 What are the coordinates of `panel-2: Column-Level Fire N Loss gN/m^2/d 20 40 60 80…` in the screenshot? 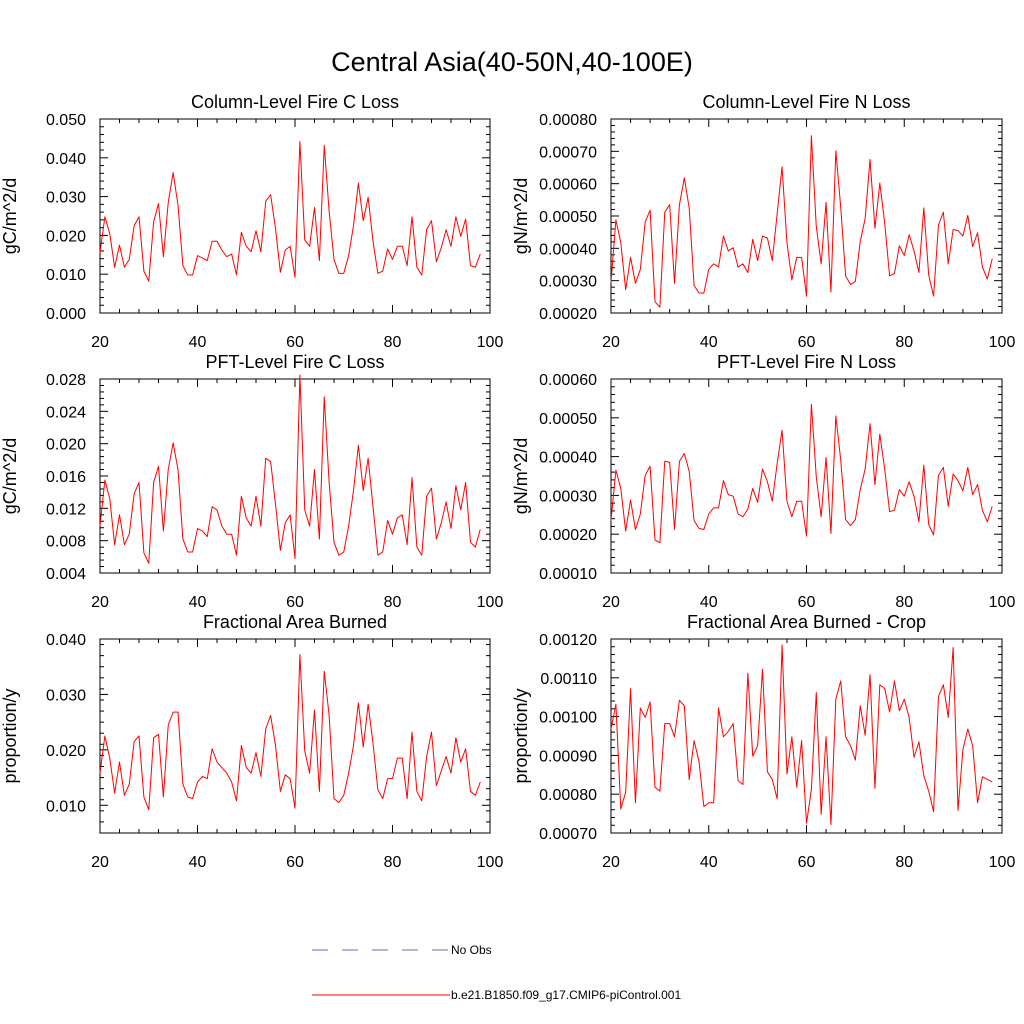 It's located at (763, 221).